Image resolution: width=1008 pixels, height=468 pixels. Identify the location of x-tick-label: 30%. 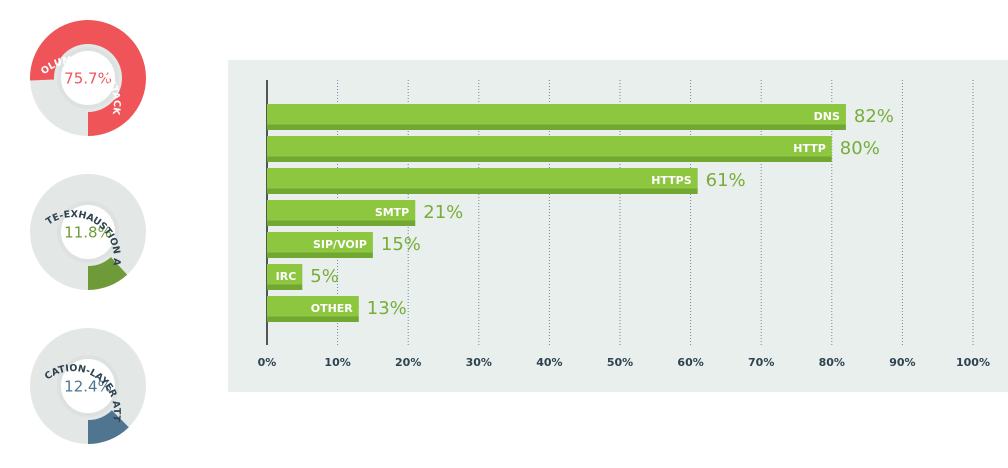
(479, 362).